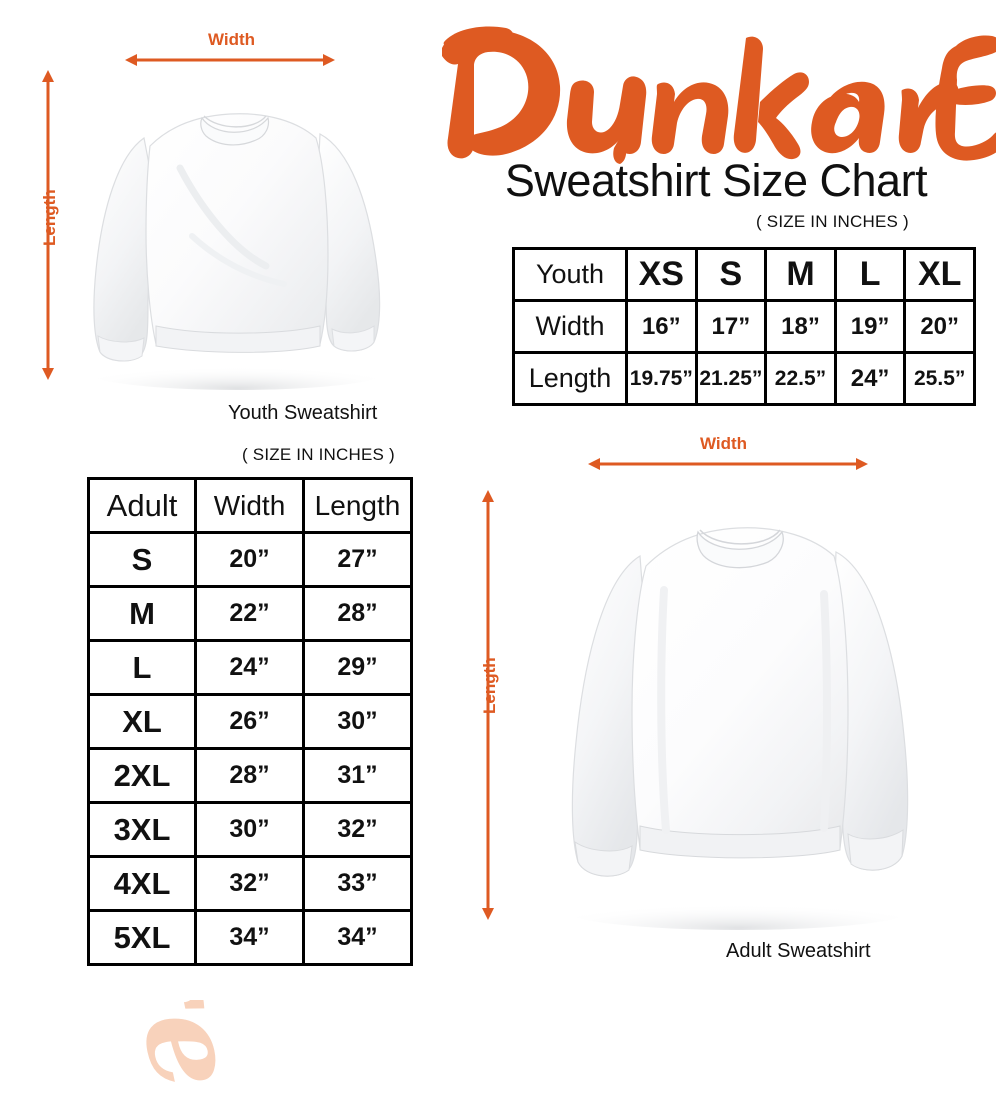 The image size is (1000, 1107). What do you see at coordinates (48, 225) in the screenshot?
I see `youth-length-arrow-icon` at bounding box center [48, 225].